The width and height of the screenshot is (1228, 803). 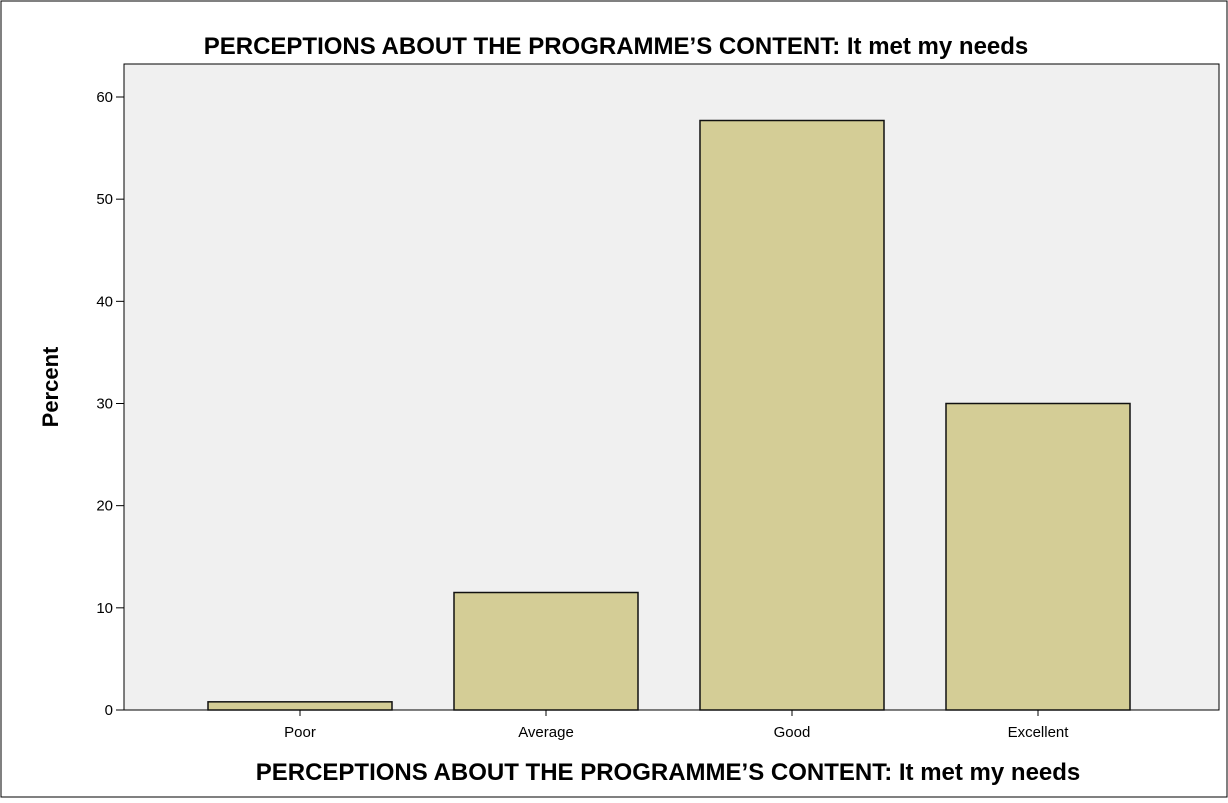 I want to click on bar-poor, so click(x=300, y=706).